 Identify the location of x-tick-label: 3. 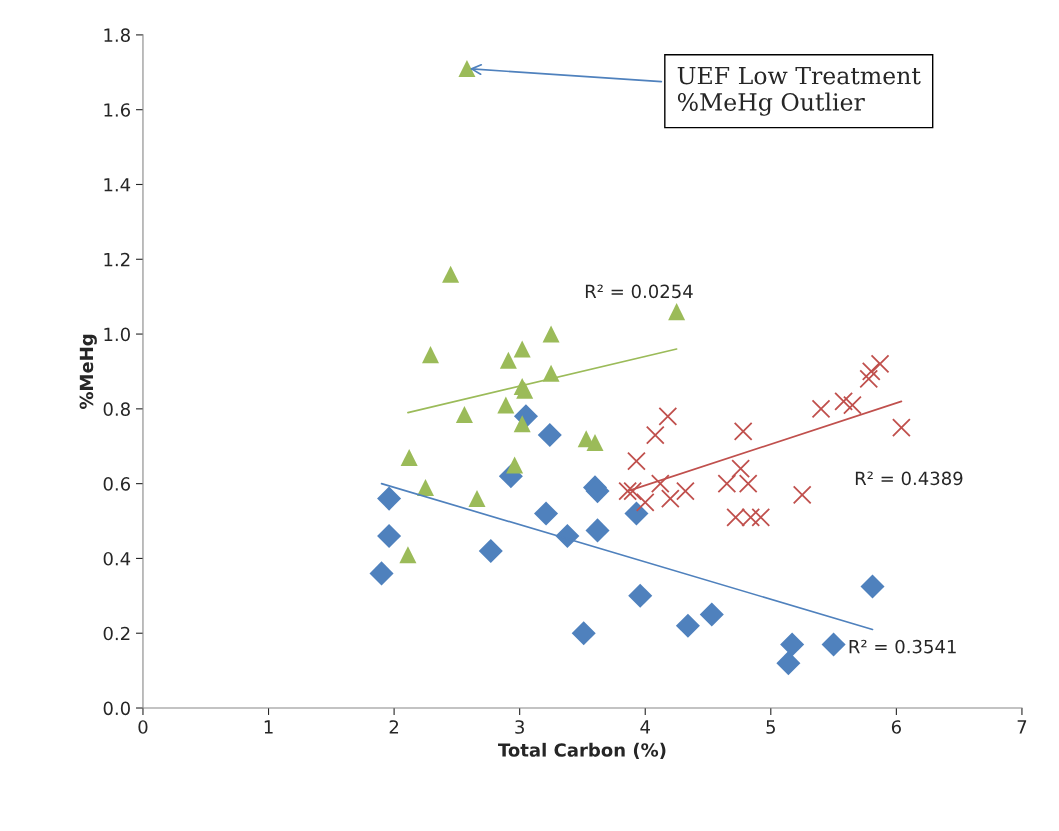
(519, 727).